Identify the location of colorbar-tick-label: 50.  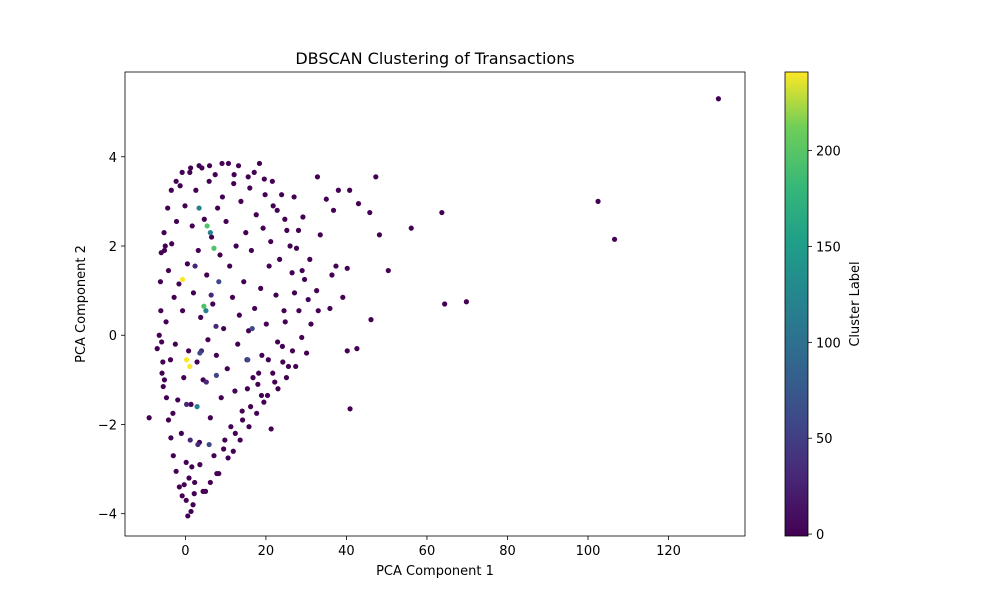
(824, 439).